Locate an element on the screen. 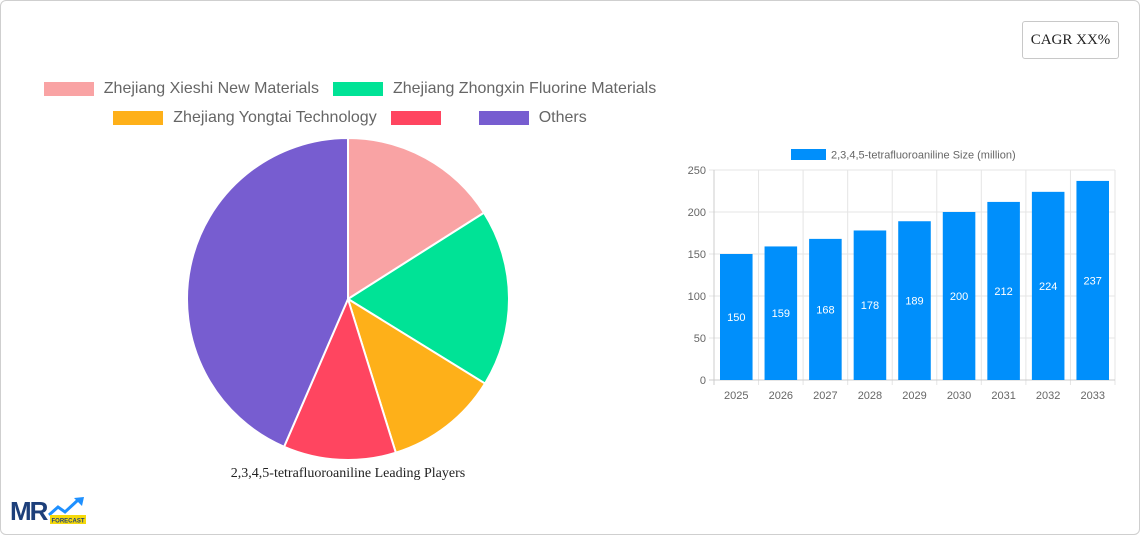 The height and width of the screenshot is (535, 1140). cagr-button: CAGR XX% is located at coordinates (1070, 40).